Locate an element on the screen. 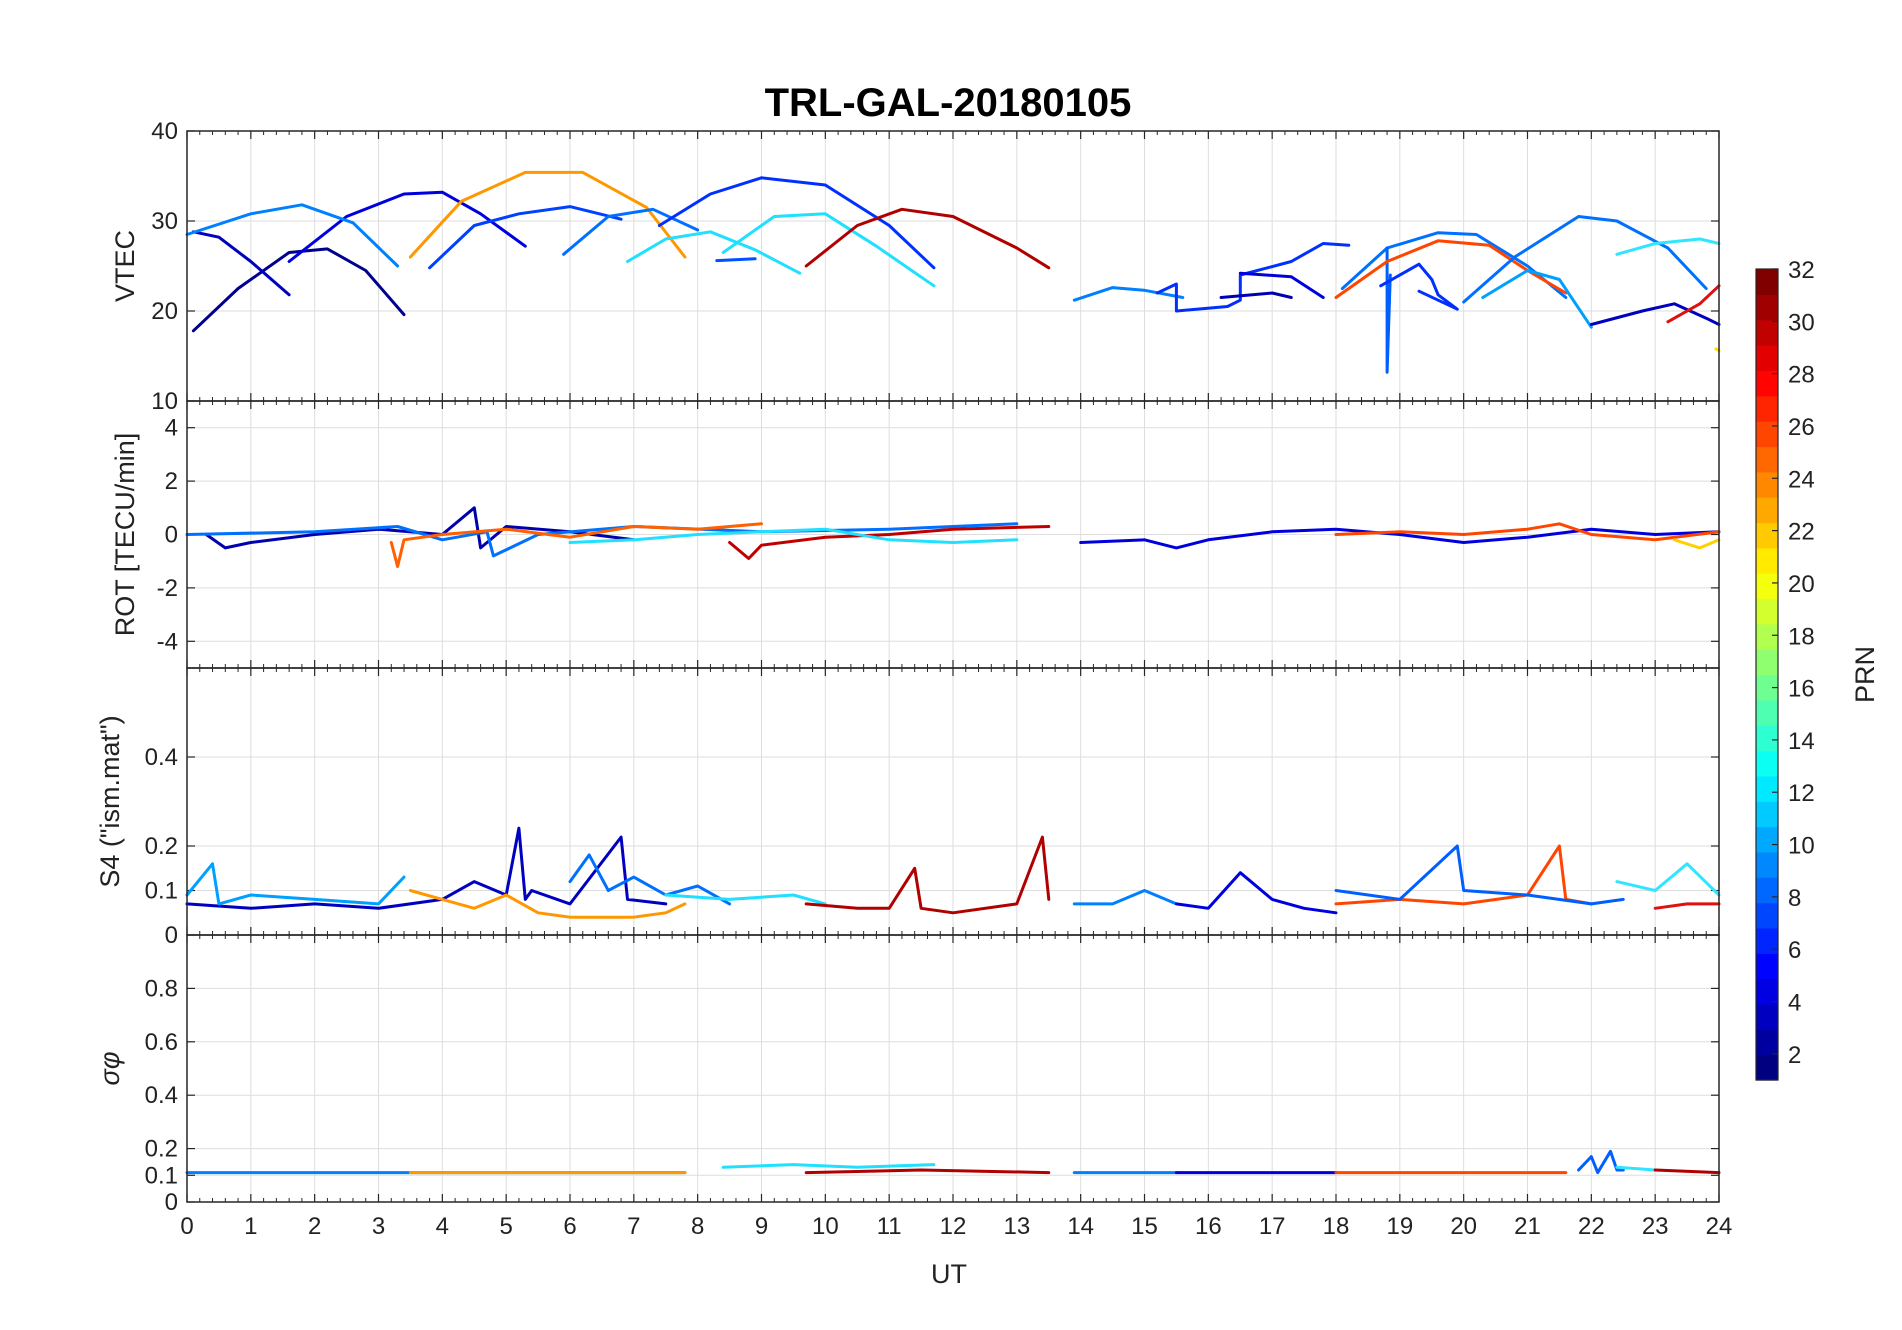  x-tick-label: 5 is located at coordinates (505, 1226).